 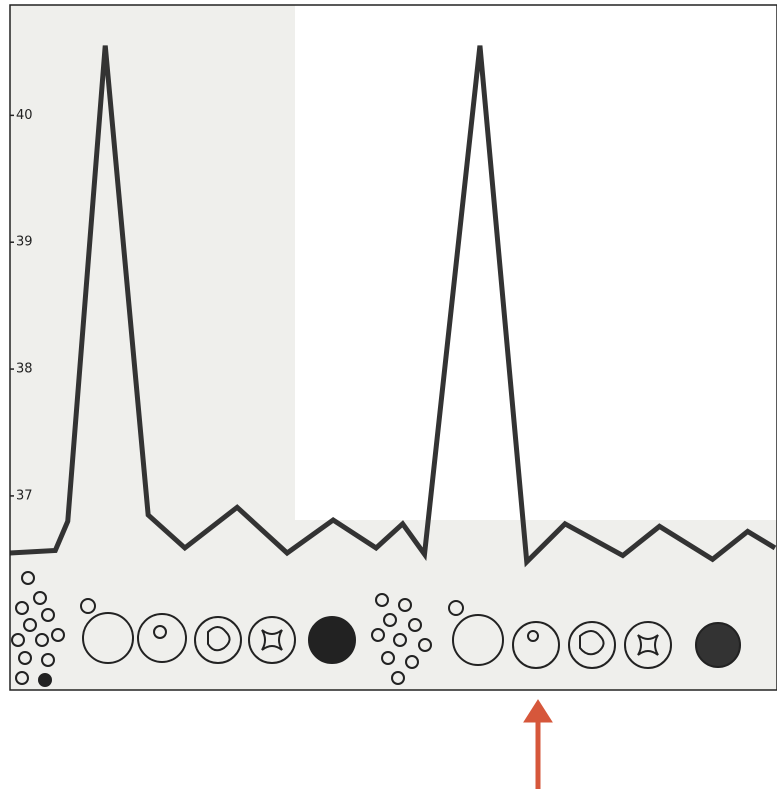 What do you see at coordinates (24, 115) in the screenshot?
I see `y-tick-label: 40` at bounding box center [24, 115].